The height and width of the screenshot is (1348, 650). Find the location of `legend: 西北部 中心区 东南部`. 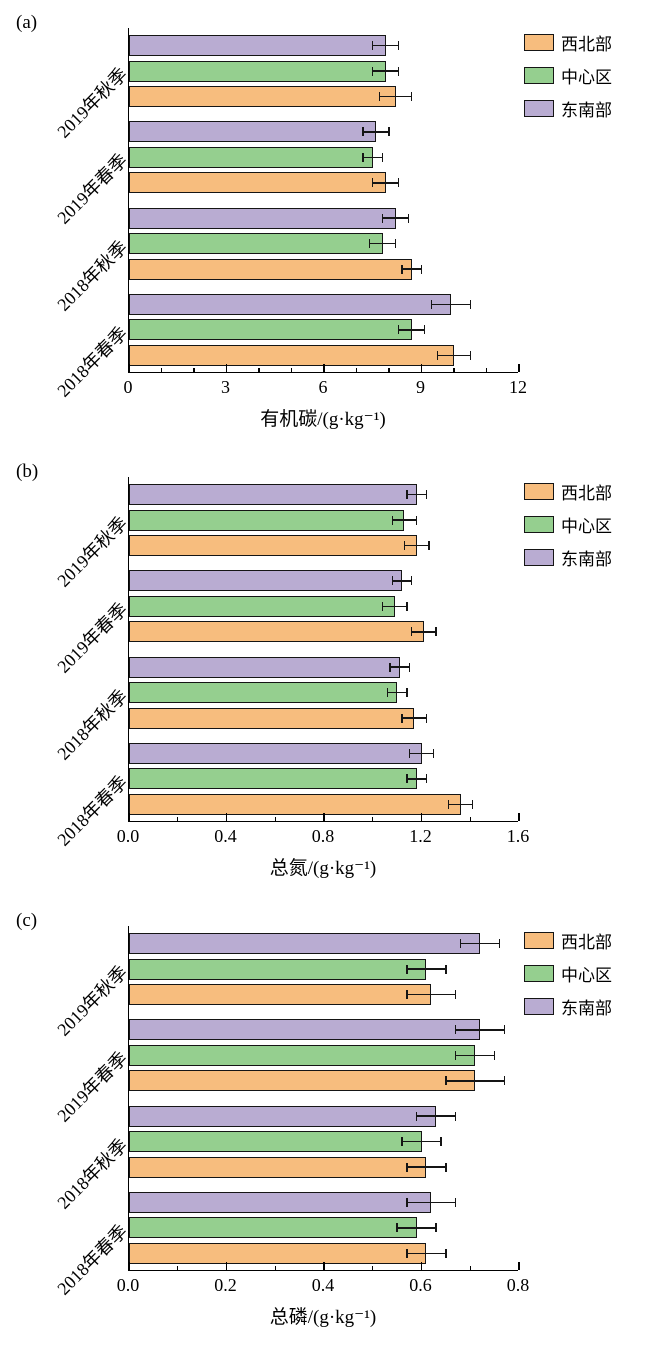

legend: 西北部 中心区 东南部 is located at coordinates (568, 524).